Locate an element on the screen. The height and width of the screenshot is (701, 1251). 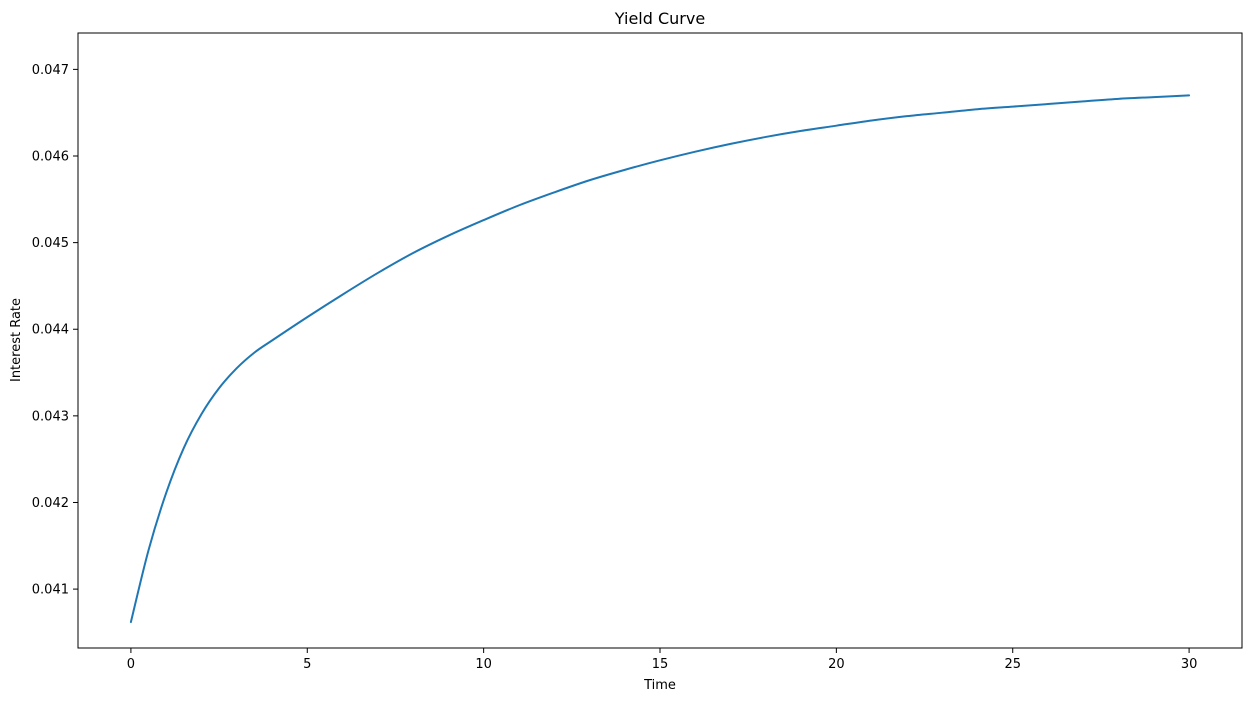
y-axis: 0.041 0.042 0.043 0.044 0.045 0.046 0.047 is located at coordinates (55, 330).